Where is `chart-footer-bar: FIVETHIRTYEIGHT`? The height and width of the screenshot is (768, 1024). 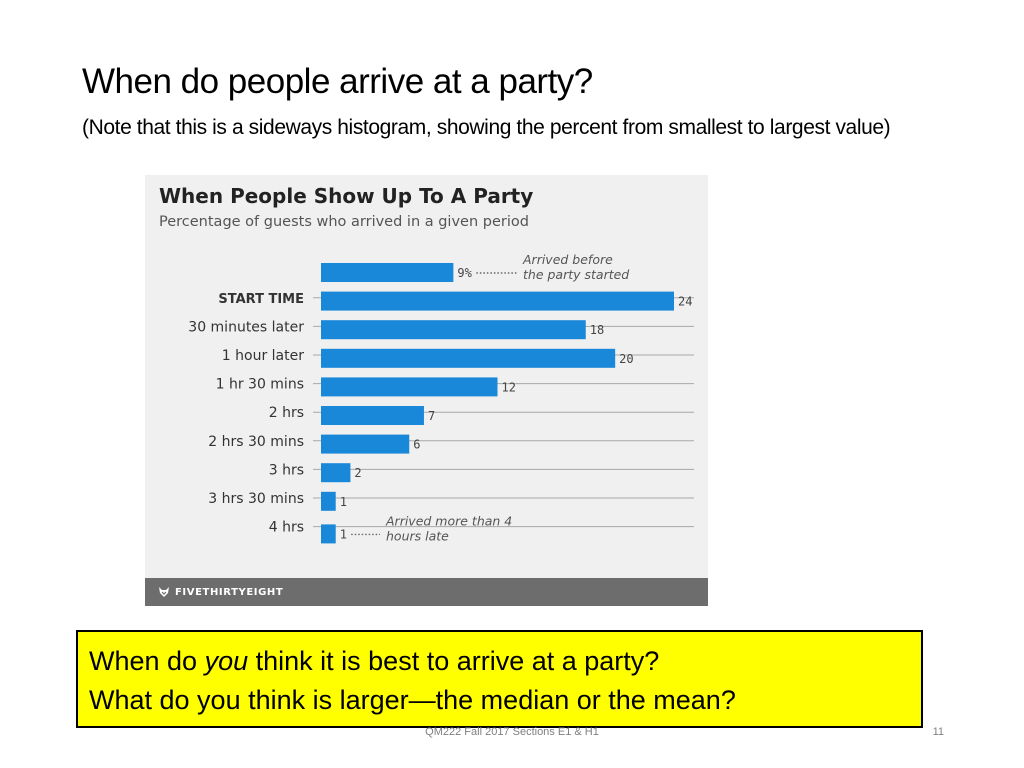
chart-footer-bar: FIVETHIRTYEIGHT is located at coordinates (426, 592).